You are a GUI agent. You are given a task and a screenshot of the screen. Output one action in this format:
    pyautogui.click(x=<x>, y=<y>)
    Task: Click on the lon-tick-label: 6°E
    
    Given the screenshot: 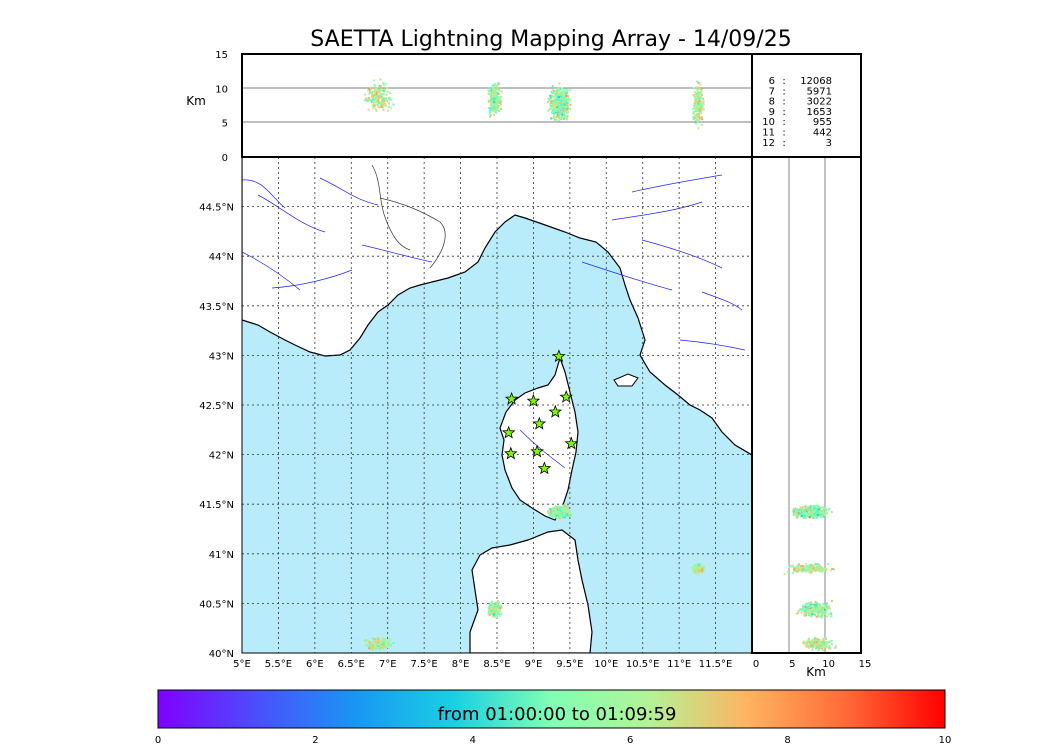 What is the action you would take?
    pyautogui.click(x=315, y=664)
    